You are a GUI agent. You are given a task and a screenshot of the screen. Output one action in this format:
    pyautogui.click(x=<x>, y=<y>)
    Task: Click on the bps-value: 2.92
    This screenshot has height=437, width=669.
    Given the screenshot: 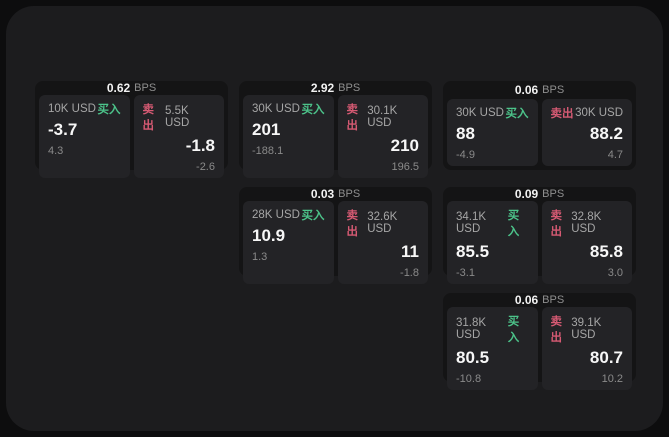 What is the action you would take?
    pyautogui.click(x=322, y=88)
    